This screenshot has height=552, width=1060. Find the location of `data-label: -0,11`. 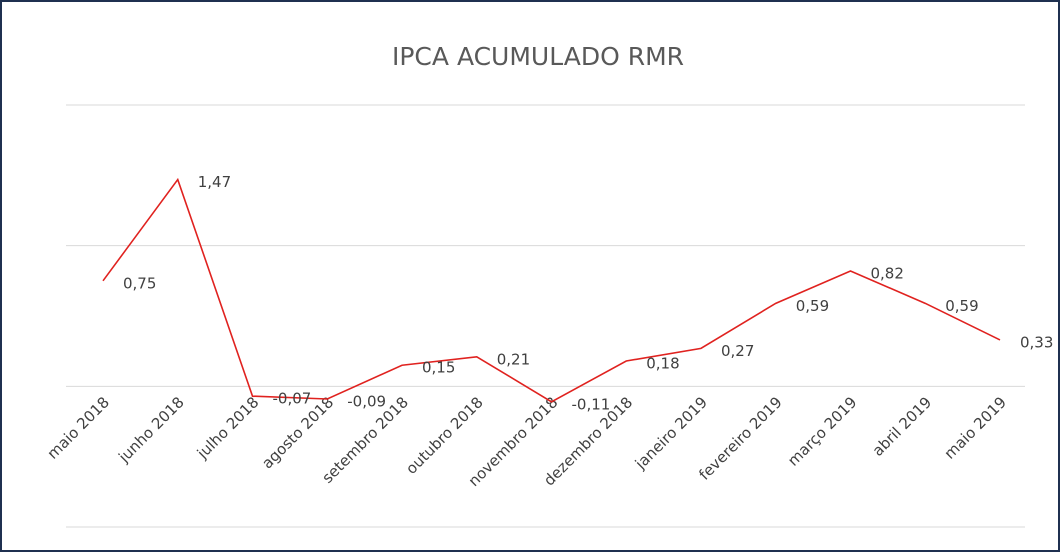

data-label: -0,11 is located at coordinates (591, 404).